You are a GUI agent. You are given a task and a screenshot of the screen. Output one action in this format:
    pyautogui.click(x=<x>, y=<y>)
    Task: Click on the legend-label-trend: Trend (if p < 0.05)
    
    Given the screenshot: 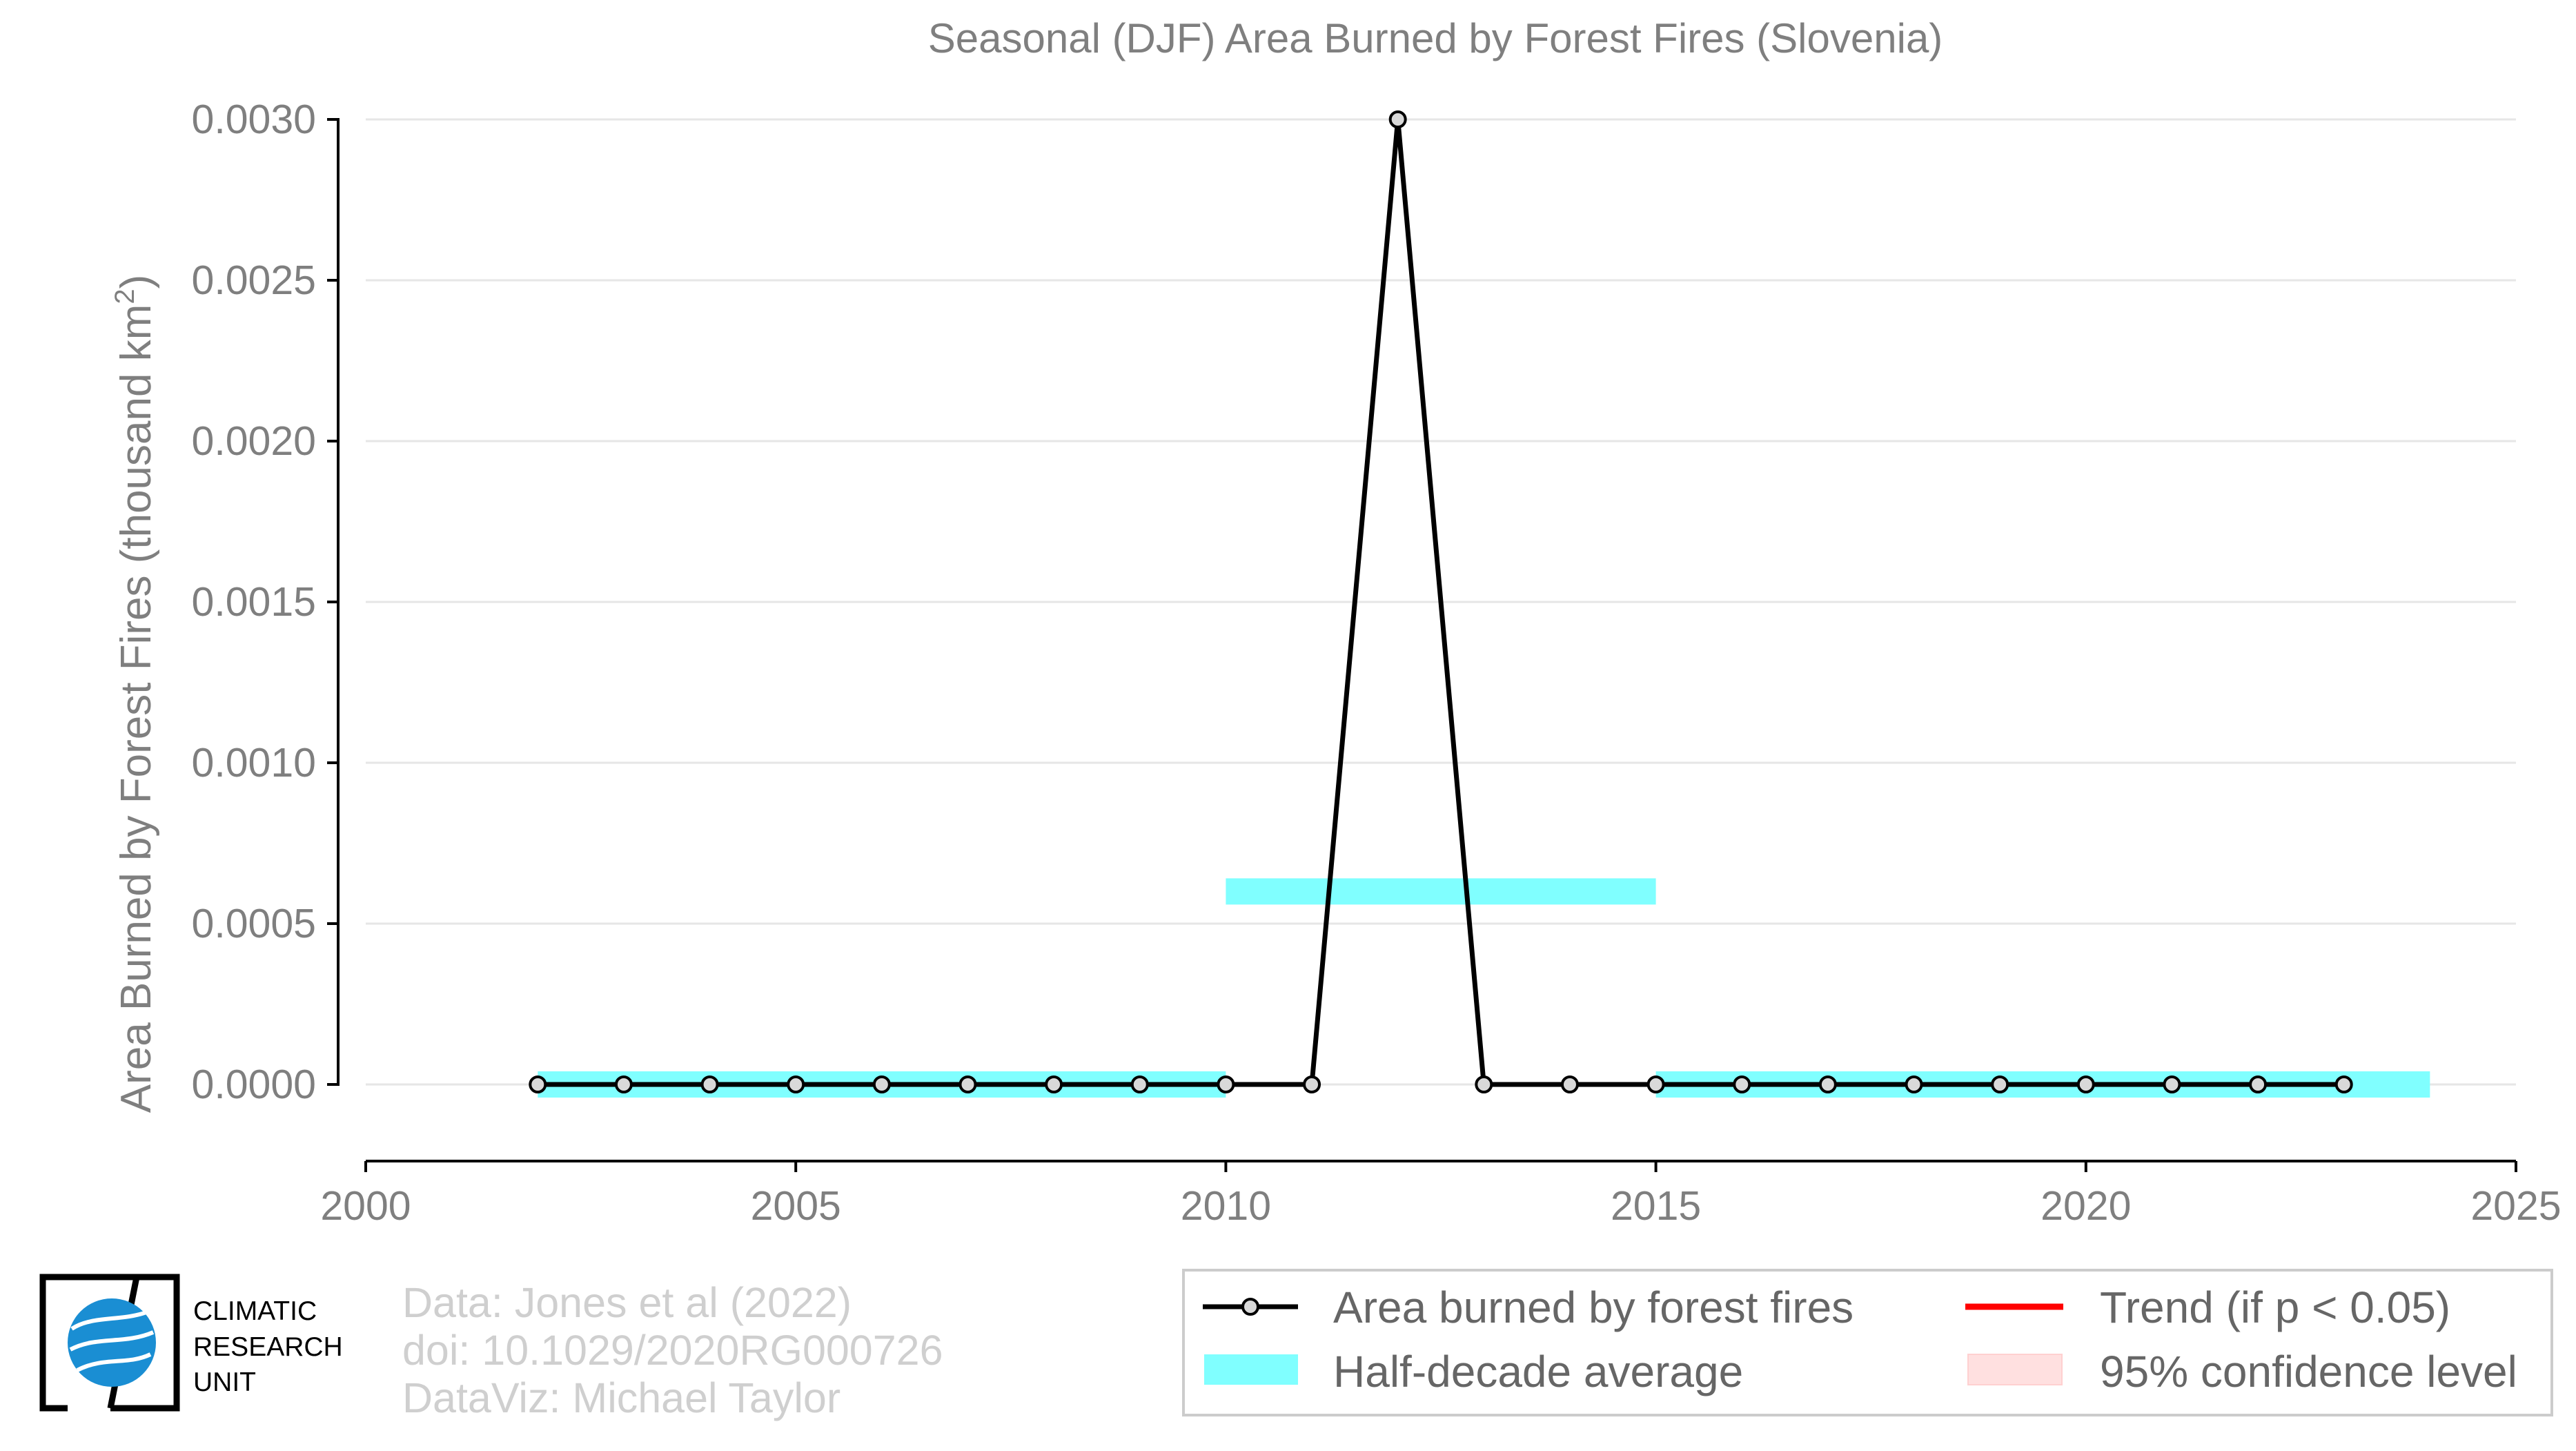 What is the action you would take?
    pyautogui.click(x=2275, y=1307)
    